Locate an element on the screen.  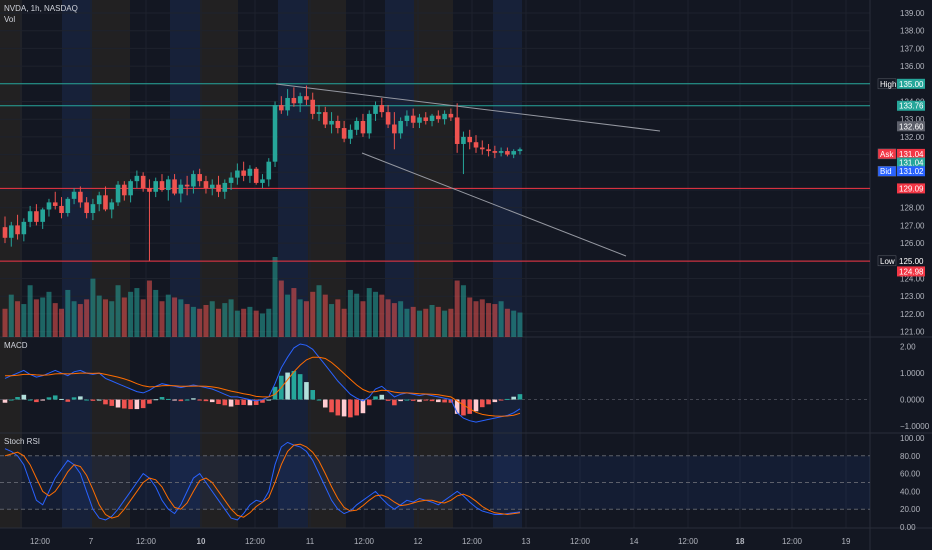
lower-trendline is located at coordinates (494, 204).